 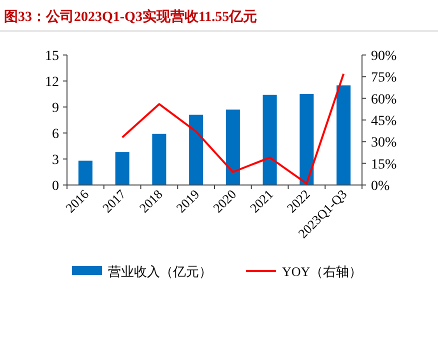 What do you see at coordinates (384, 121) in the screenshot?
I see `y2-tick-label: 45%` at bounding box center [384, 121].